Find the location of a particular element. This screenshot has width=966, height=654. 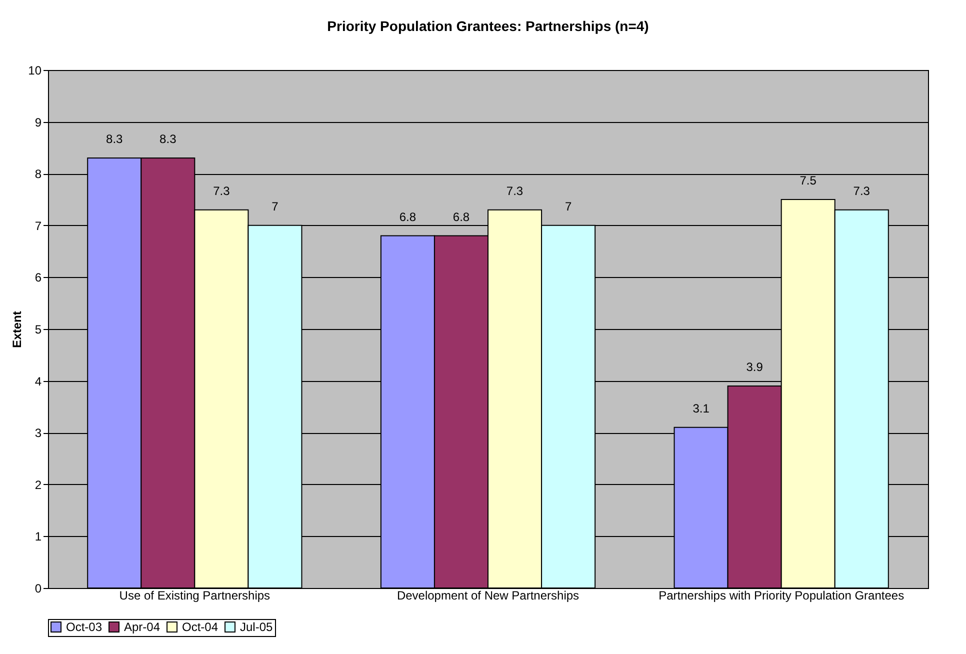

y-tick-label: 2 is located at coordinates (38, 485).